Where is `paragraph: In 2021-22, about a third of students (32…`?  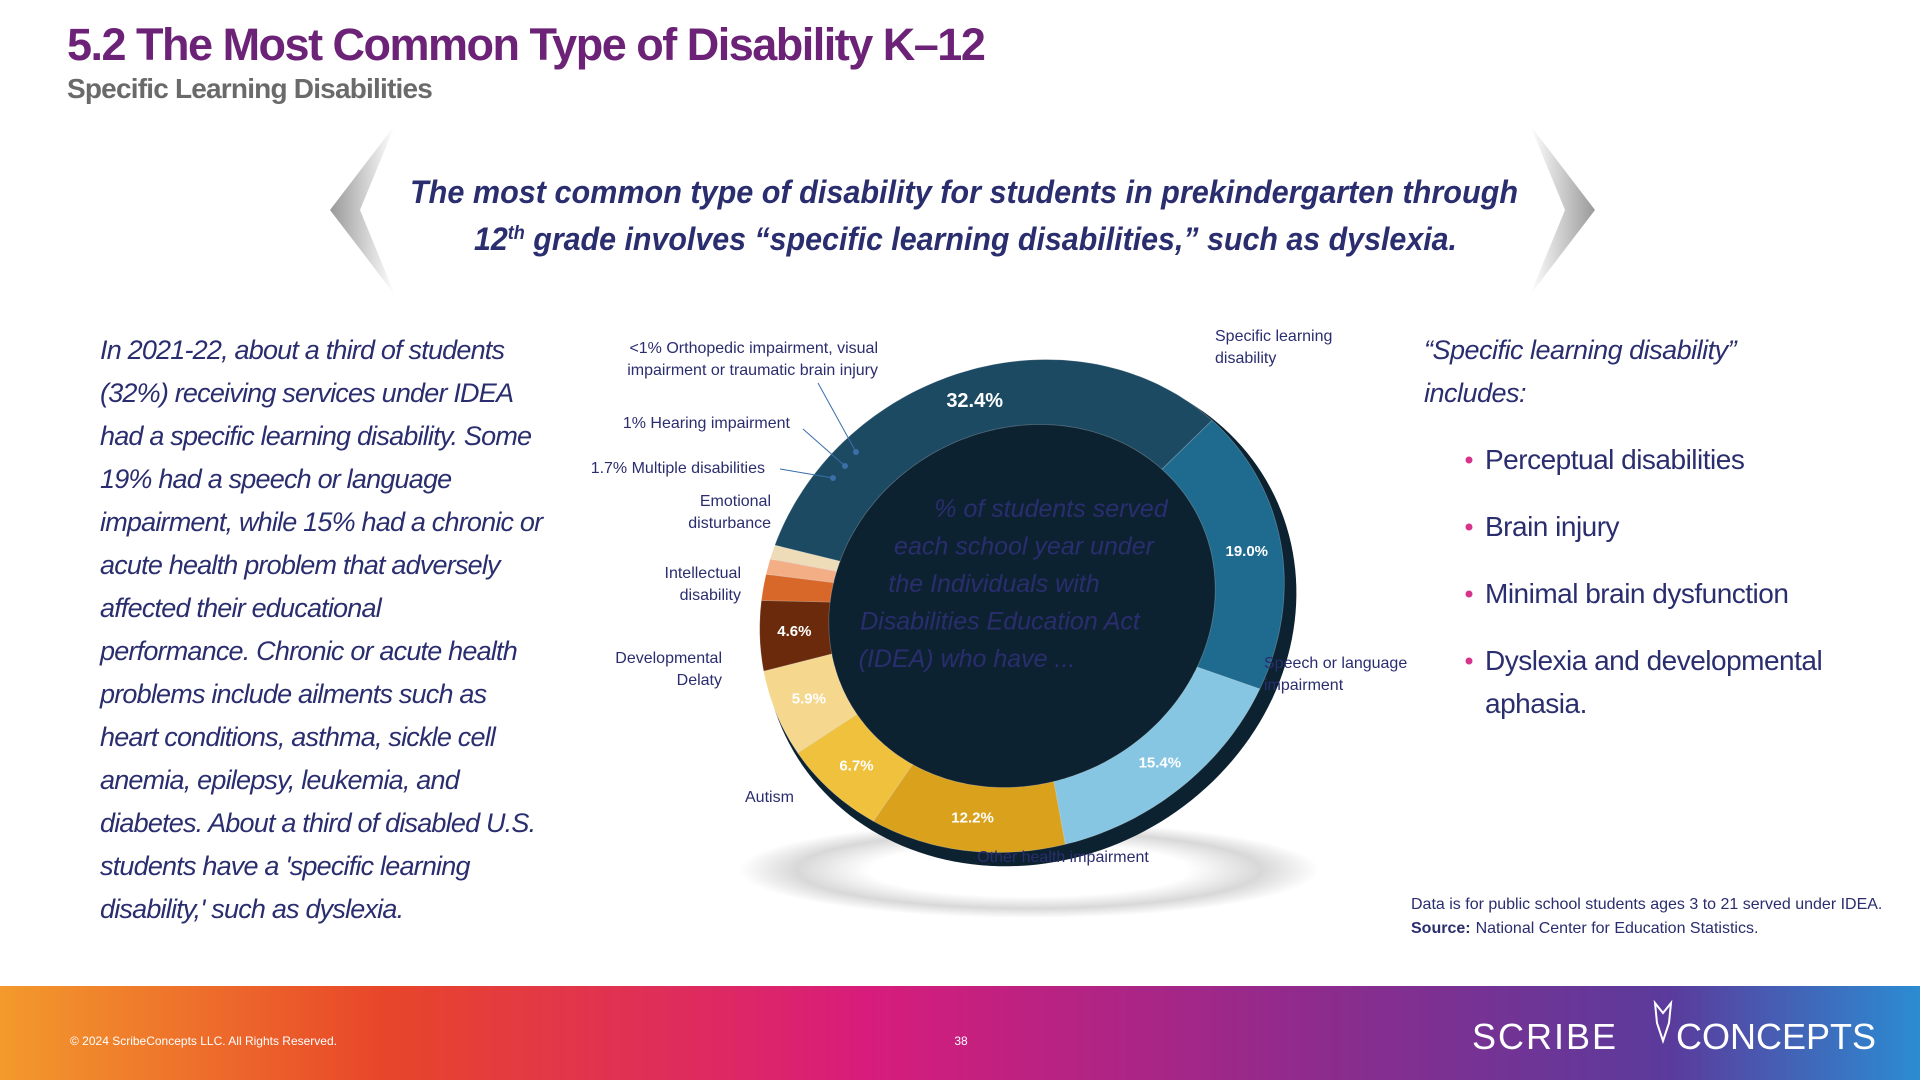
paragraph: In 2021-22, about a third of students (32… is located at coordinates (322, 629).